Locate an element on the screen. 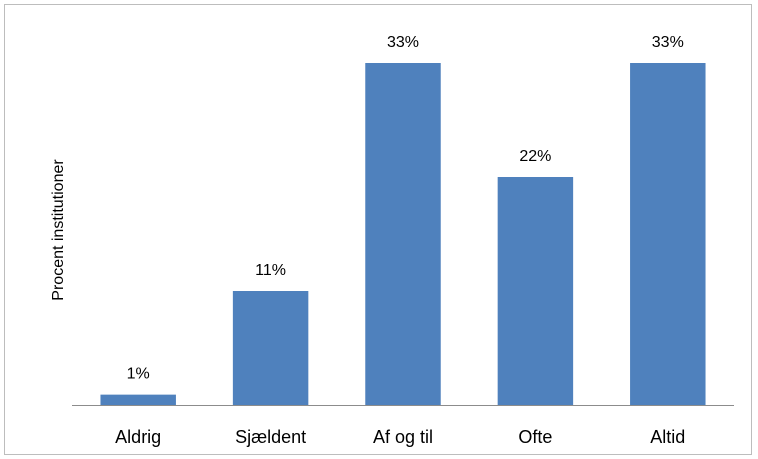 The image size is (758, 459). data-label-2: 33% is located at coordinates (403, 42).